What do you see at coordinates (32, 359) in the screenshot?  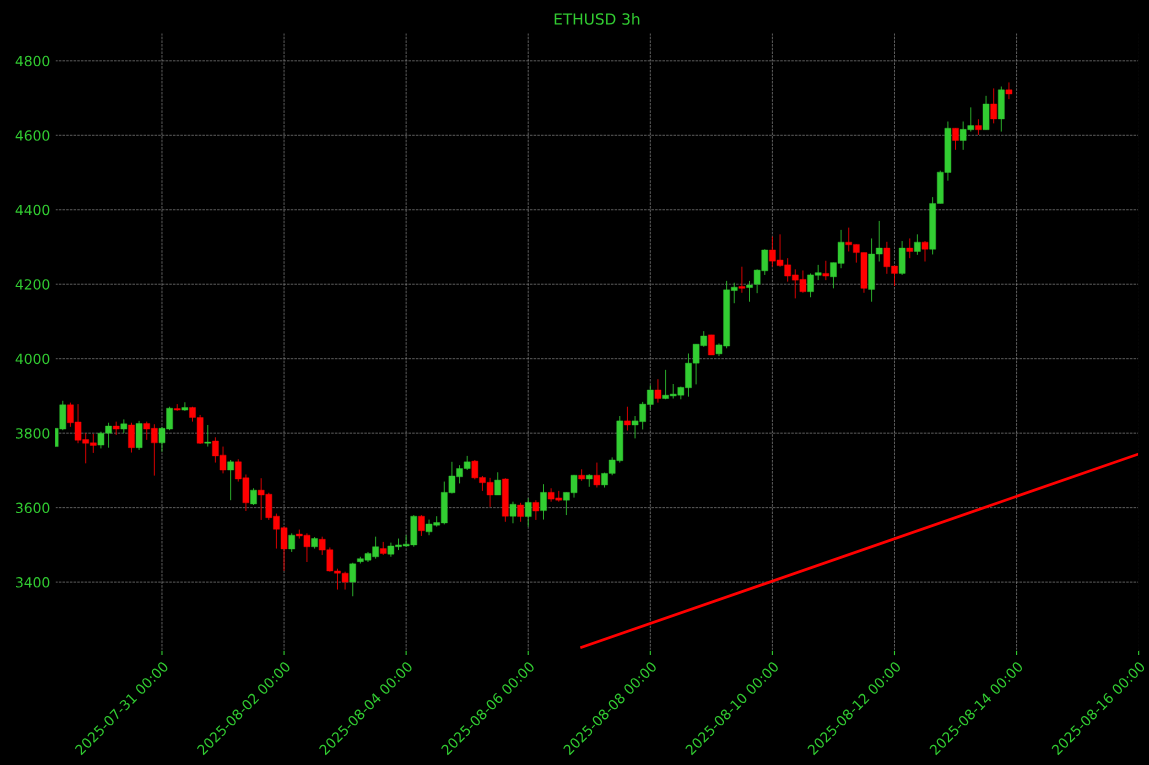 I see `y-tick-label: 4000` at bounding box center [32, 359].